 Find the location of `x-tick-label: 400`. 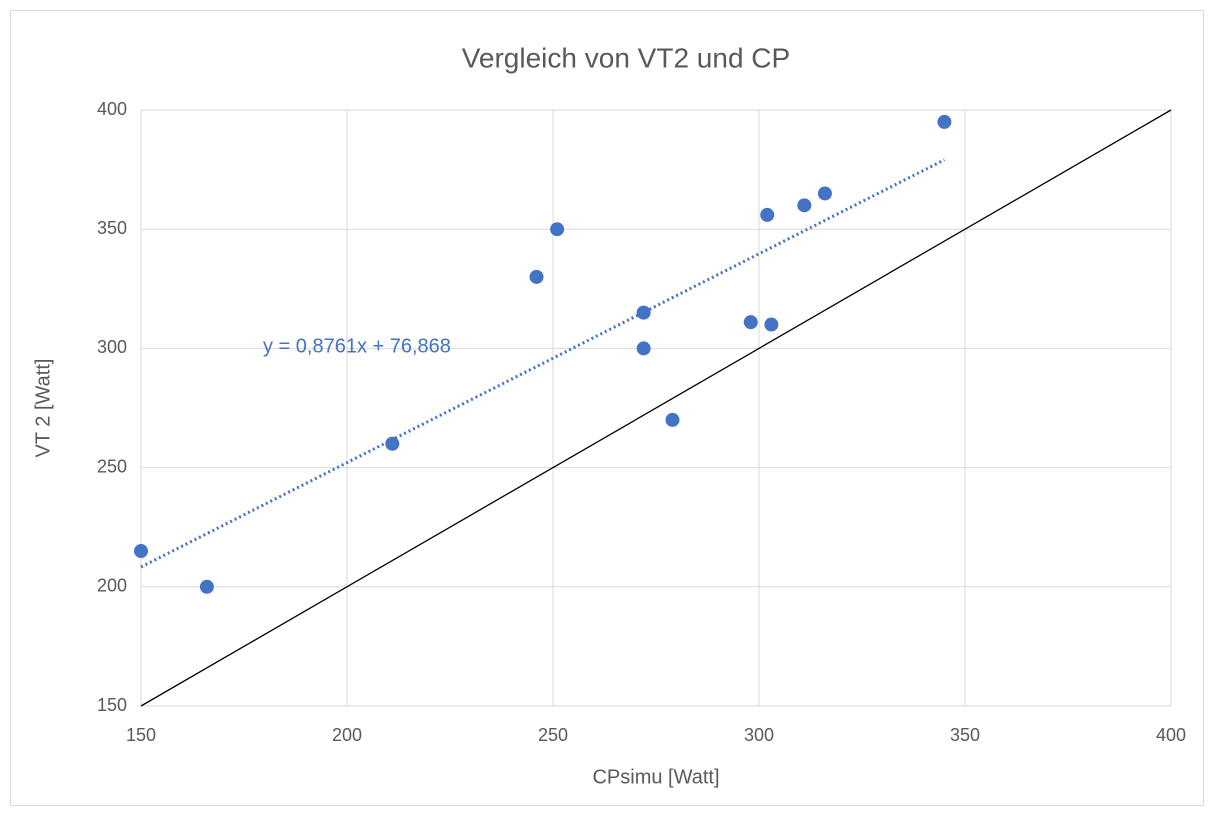

x-tick-label: 400 is located at coordinates (1171, 735).